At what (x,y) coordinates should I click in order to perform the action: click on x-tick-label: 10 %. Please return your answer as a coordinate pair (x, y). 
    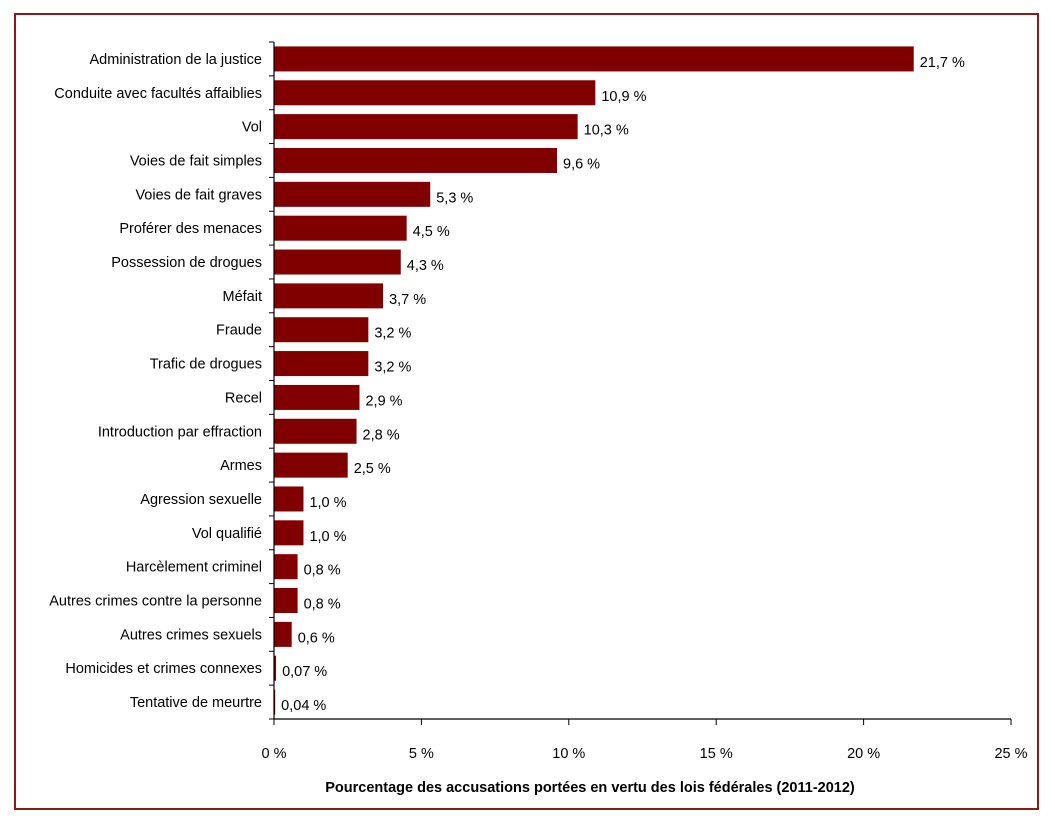
    Looking at the image, I should click on (568, 754).